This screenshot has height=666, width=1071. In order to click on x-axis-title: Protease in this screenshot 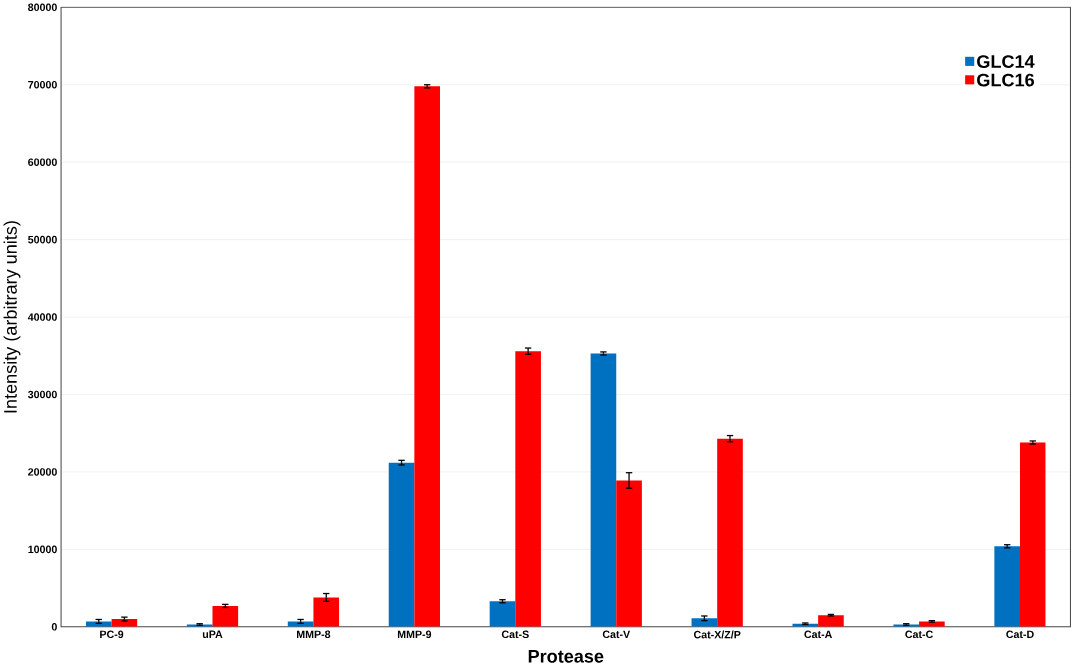, I will do `click(566, 656)`.